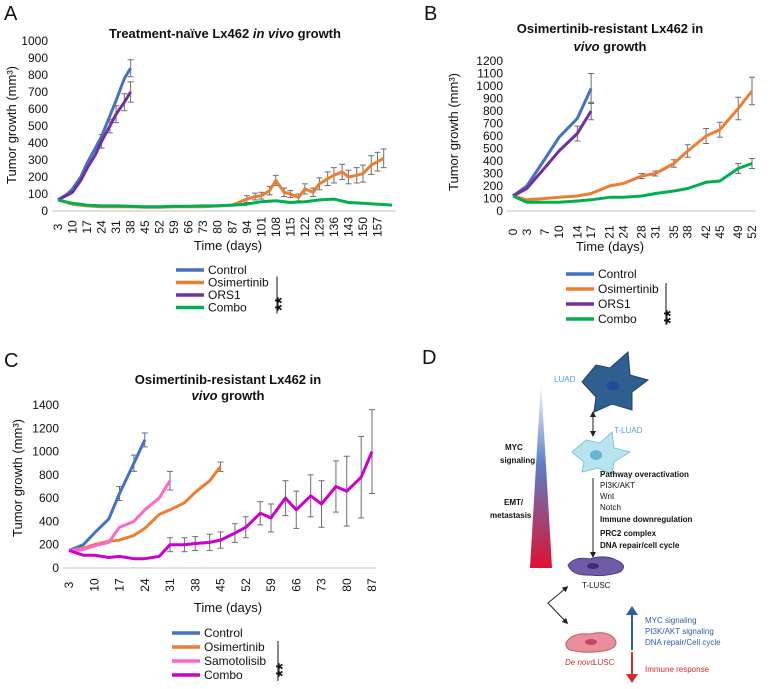 This screenshot has width=780, height=689. Describe the element at coordinates (181, 33) in the screenshot. I see `chart-a-title-part: Treatment-naïve Lx462` at that location.